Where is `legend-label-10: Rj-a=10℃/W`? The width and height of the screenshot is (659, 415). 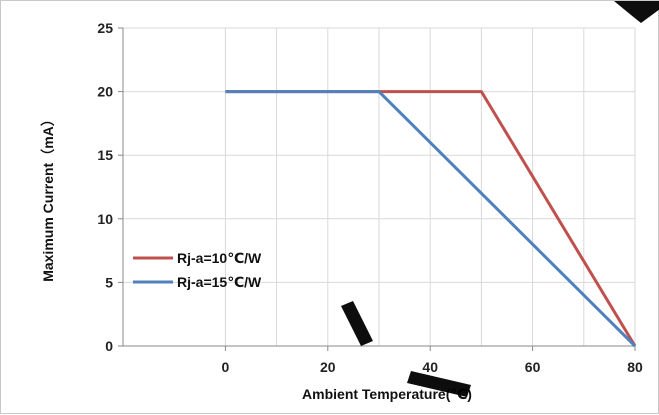 legend-label-10: Rj-a=10℃/W is located at coordinates (219, 258).